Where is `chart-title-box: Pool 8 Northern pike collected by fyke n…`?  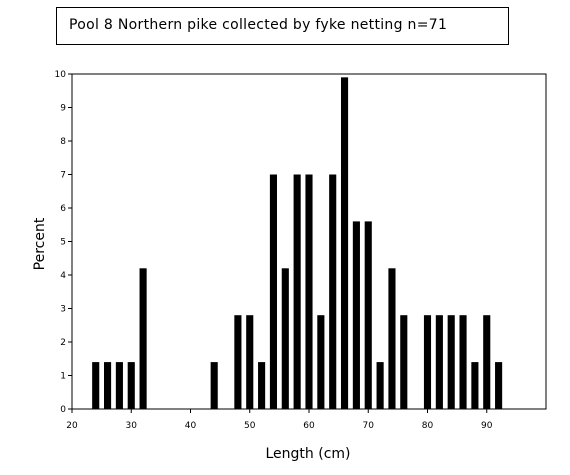 chart-title-box: Pool 8 Northern pike collected by fyke n… is located at coordinates (282, 26).